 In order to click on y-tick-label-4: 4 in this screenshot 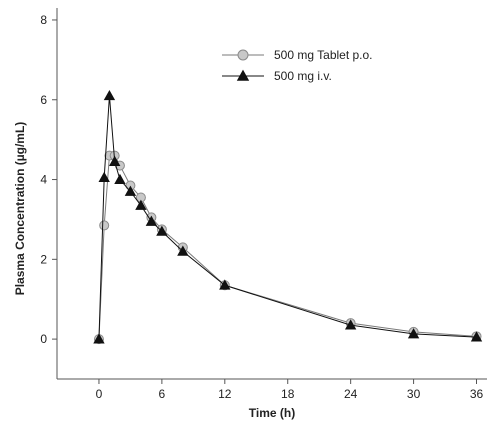, I will do `click(43, 180)`.